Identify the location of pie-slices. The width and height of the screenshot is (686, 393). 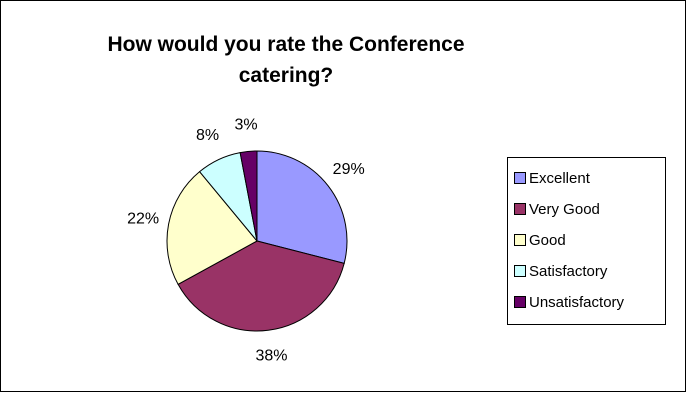
(257, 241).